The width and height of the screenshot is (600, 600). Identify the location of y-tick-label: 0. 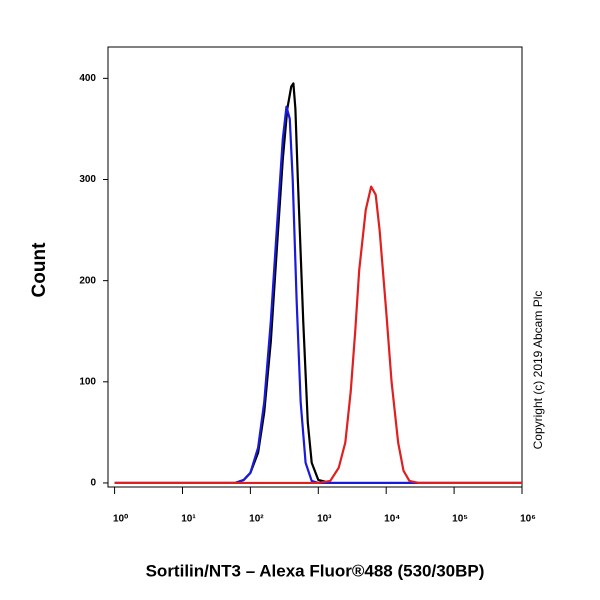
(93, 483).